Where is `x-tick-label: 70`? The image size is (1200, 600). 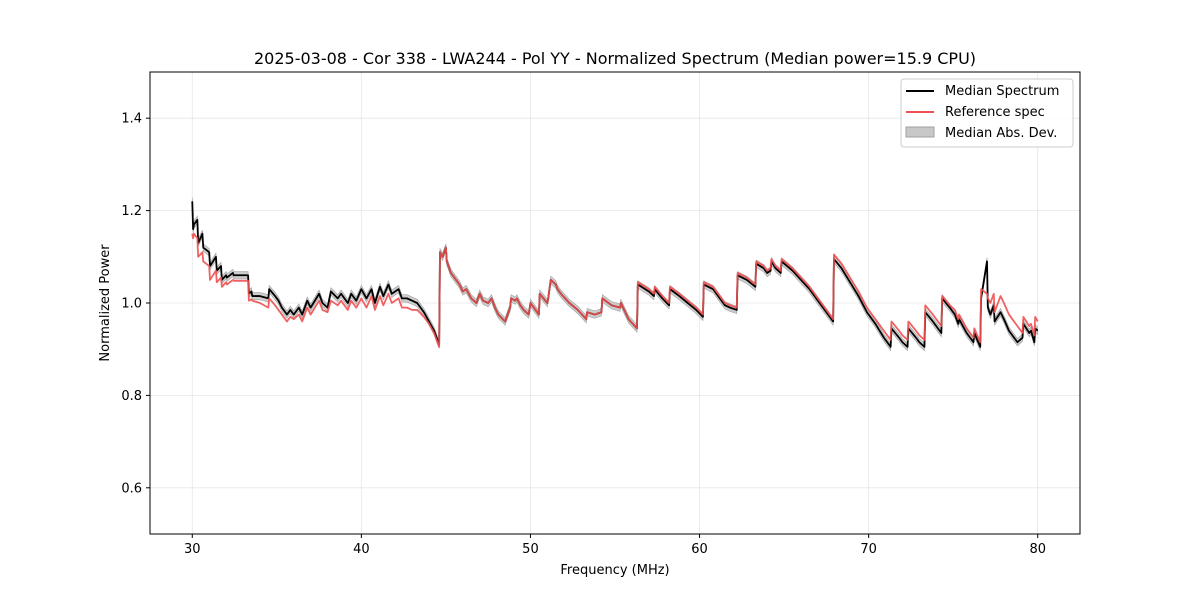 x-tick-label: 70 is located at coordinates (868, 549).